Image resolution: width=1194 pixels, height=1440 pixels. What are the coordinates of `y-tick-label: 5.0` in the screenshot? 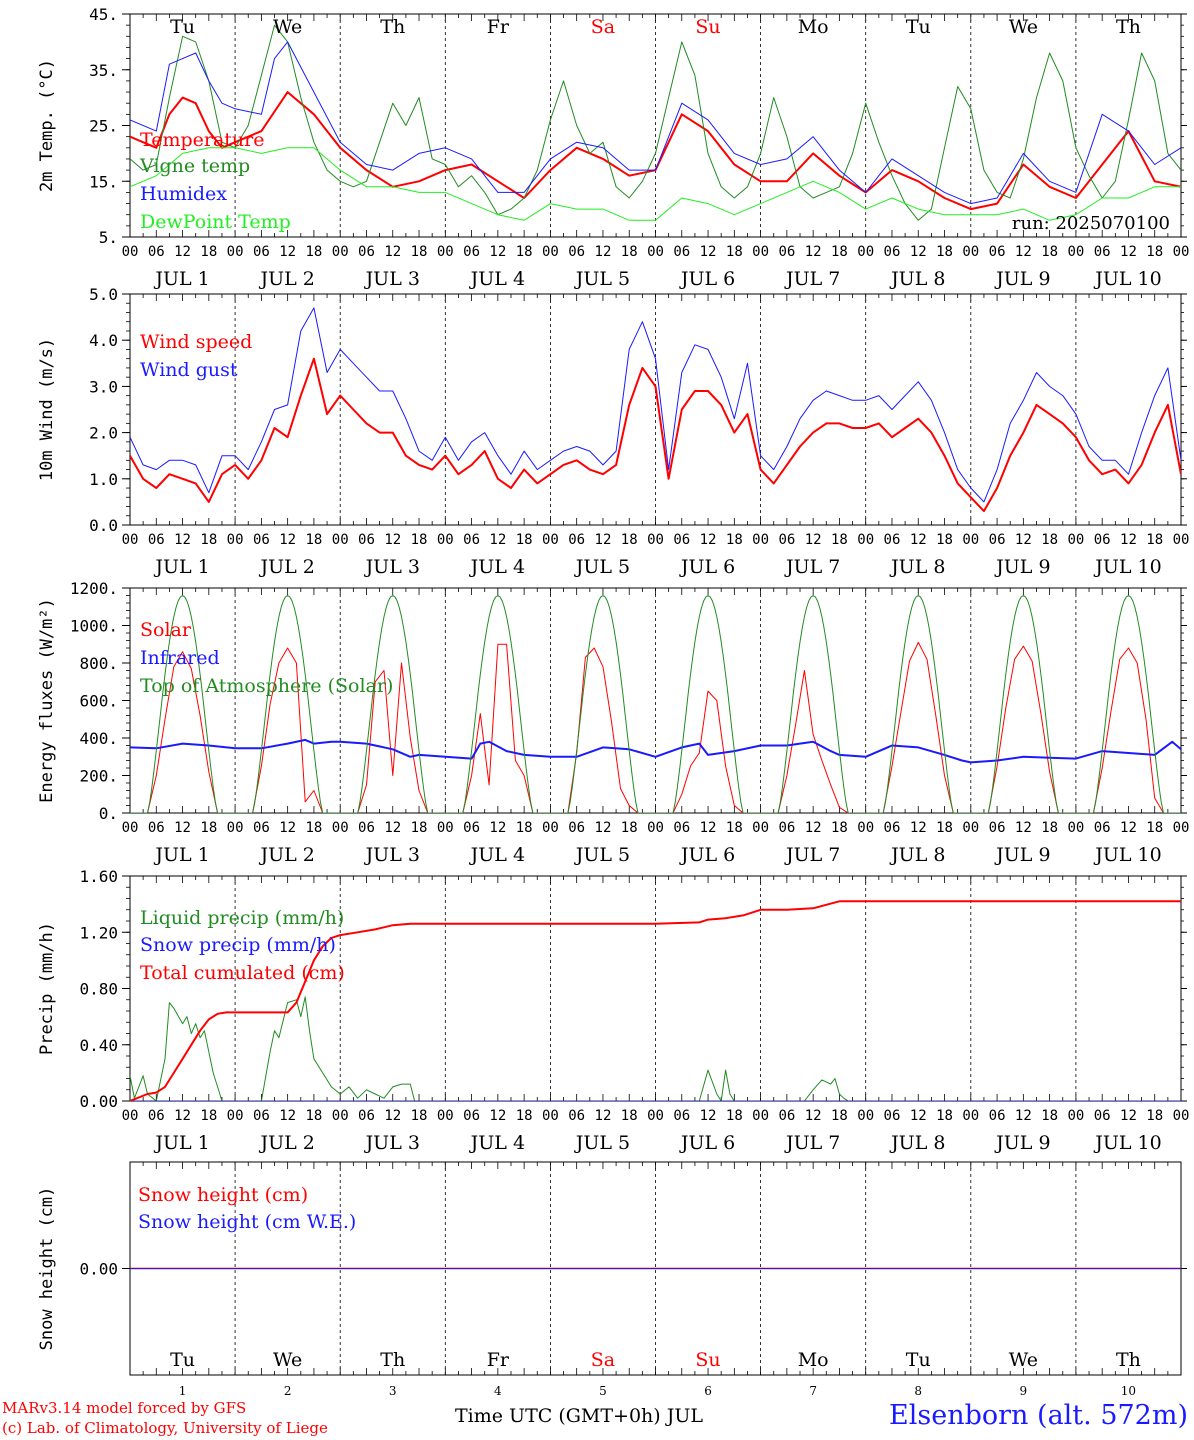 It's located at (103, 294).